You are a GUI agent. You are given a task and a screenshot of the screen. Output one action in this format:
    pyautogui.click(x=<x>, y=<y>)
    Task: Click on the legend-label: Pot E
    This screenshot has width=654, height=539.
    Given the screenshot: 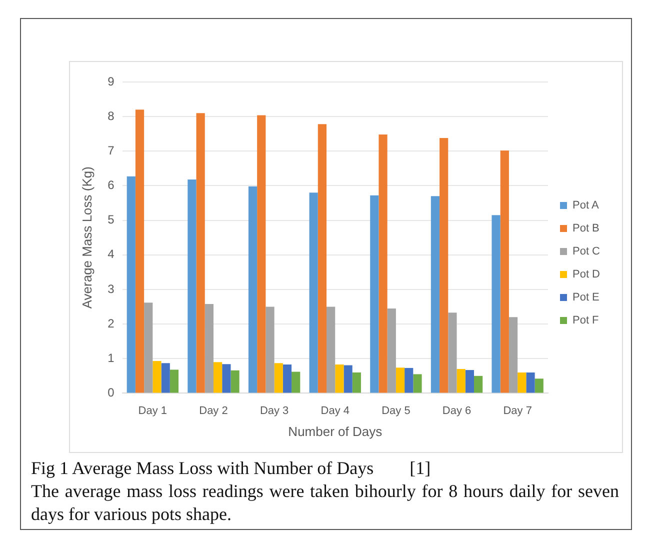 What is the action you would take?
    pyautogui.click(x=586, y=298)
    